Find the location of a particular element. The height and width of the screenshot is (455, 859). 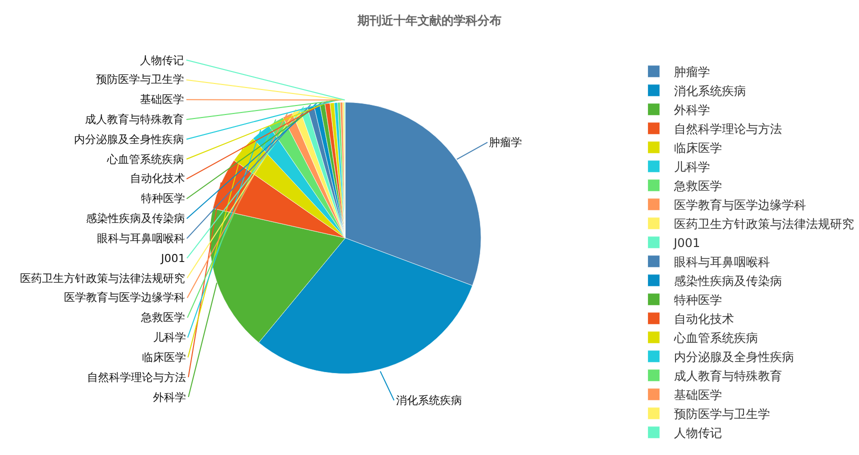

legend-label: 内分泌腺及全身性疾病 is located at coordinates (734, 357).